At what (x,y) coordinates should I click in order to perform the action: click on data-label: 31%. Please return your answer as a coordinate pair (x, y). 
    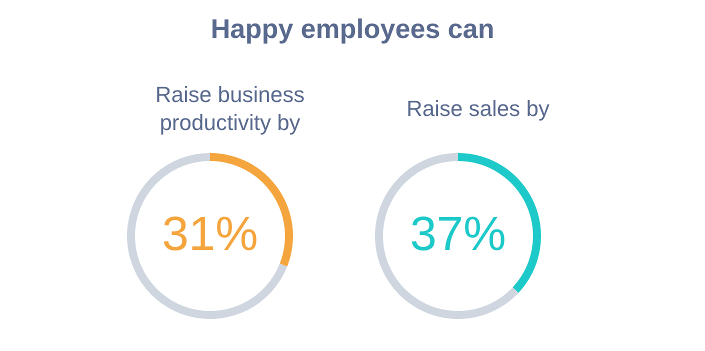
    Looking at the image, I should click on (210, 234).